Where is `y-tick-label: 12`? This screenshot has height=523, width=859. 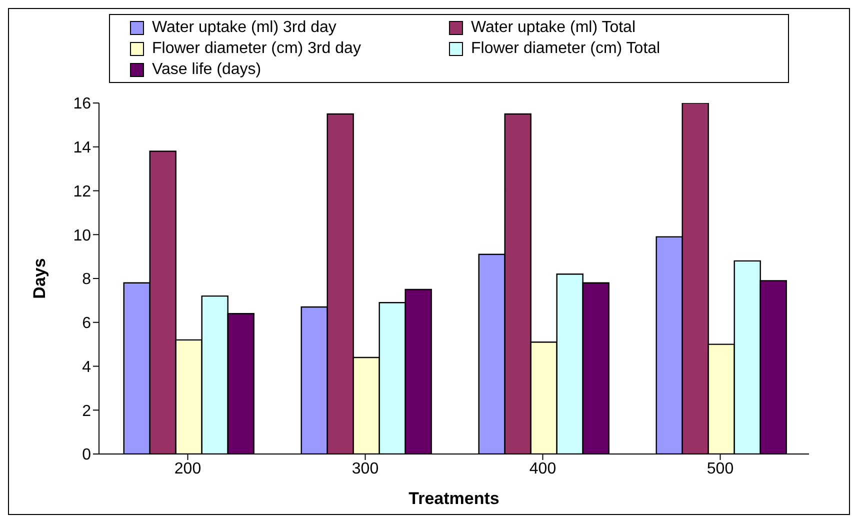 y-tick-label: 12 is located at coordinates (82, 191).